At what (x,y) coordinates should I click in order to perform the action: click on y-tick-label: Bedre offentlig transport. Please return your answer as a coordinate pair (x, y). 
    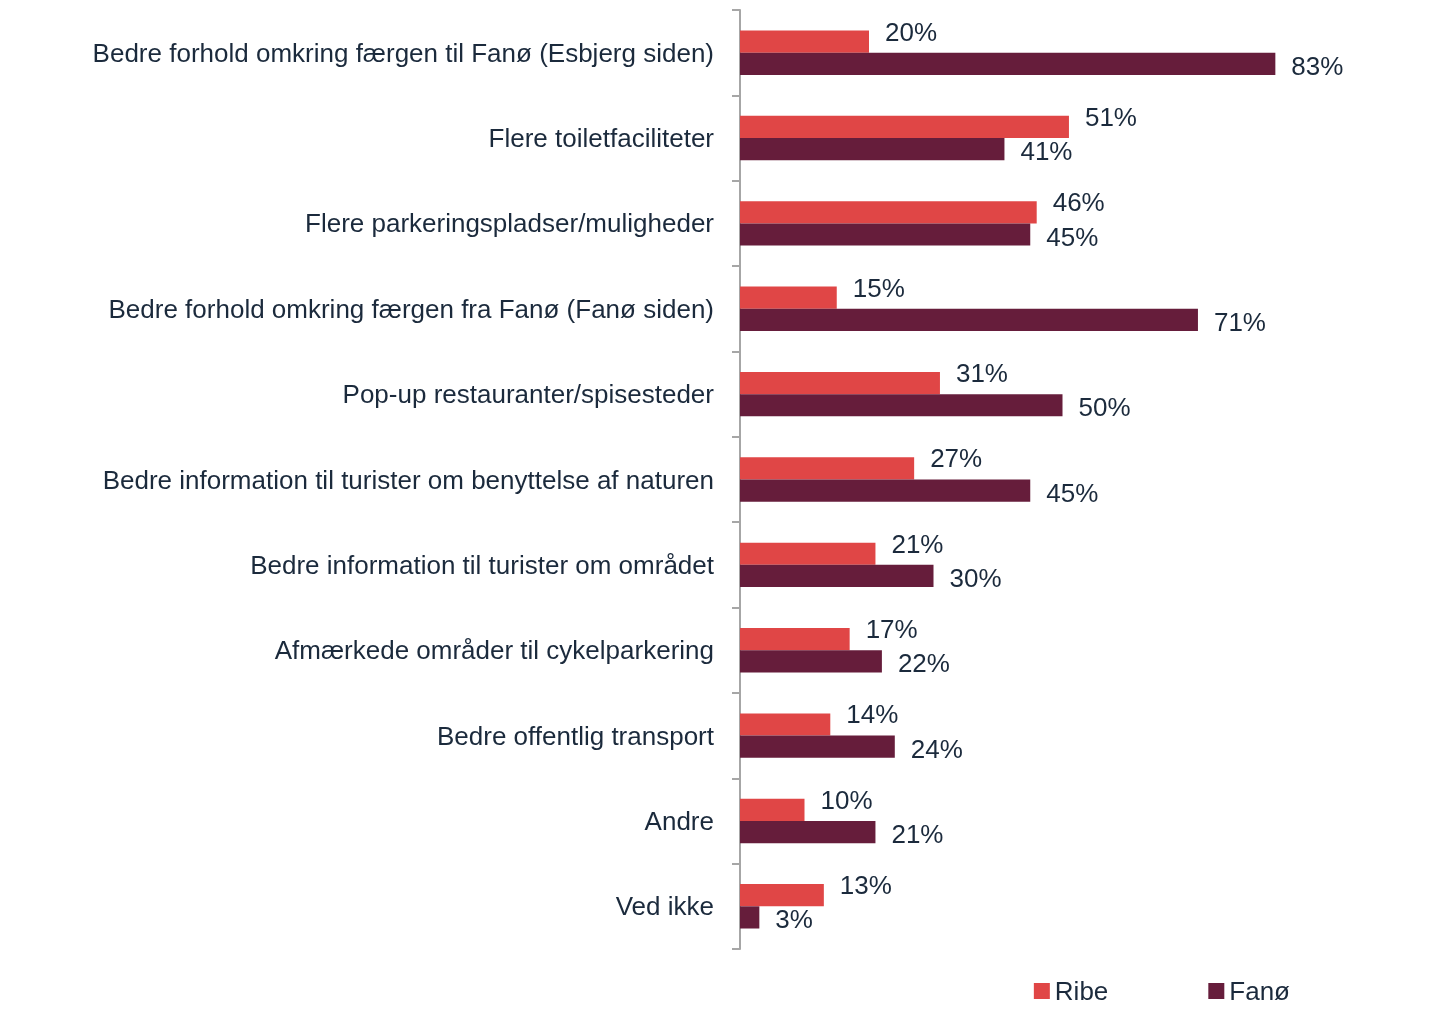
    Looking at the image, I should click on (575, 735).